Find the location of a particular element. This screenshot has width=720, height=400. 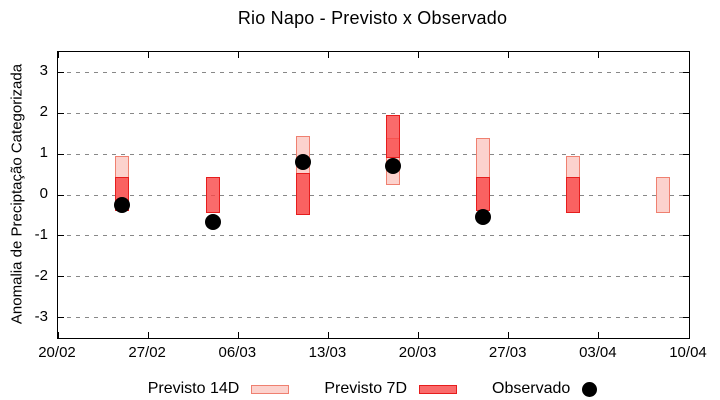

legend: Previsto 14D Previsto 7D Observado is located at coordinates (372, 388).